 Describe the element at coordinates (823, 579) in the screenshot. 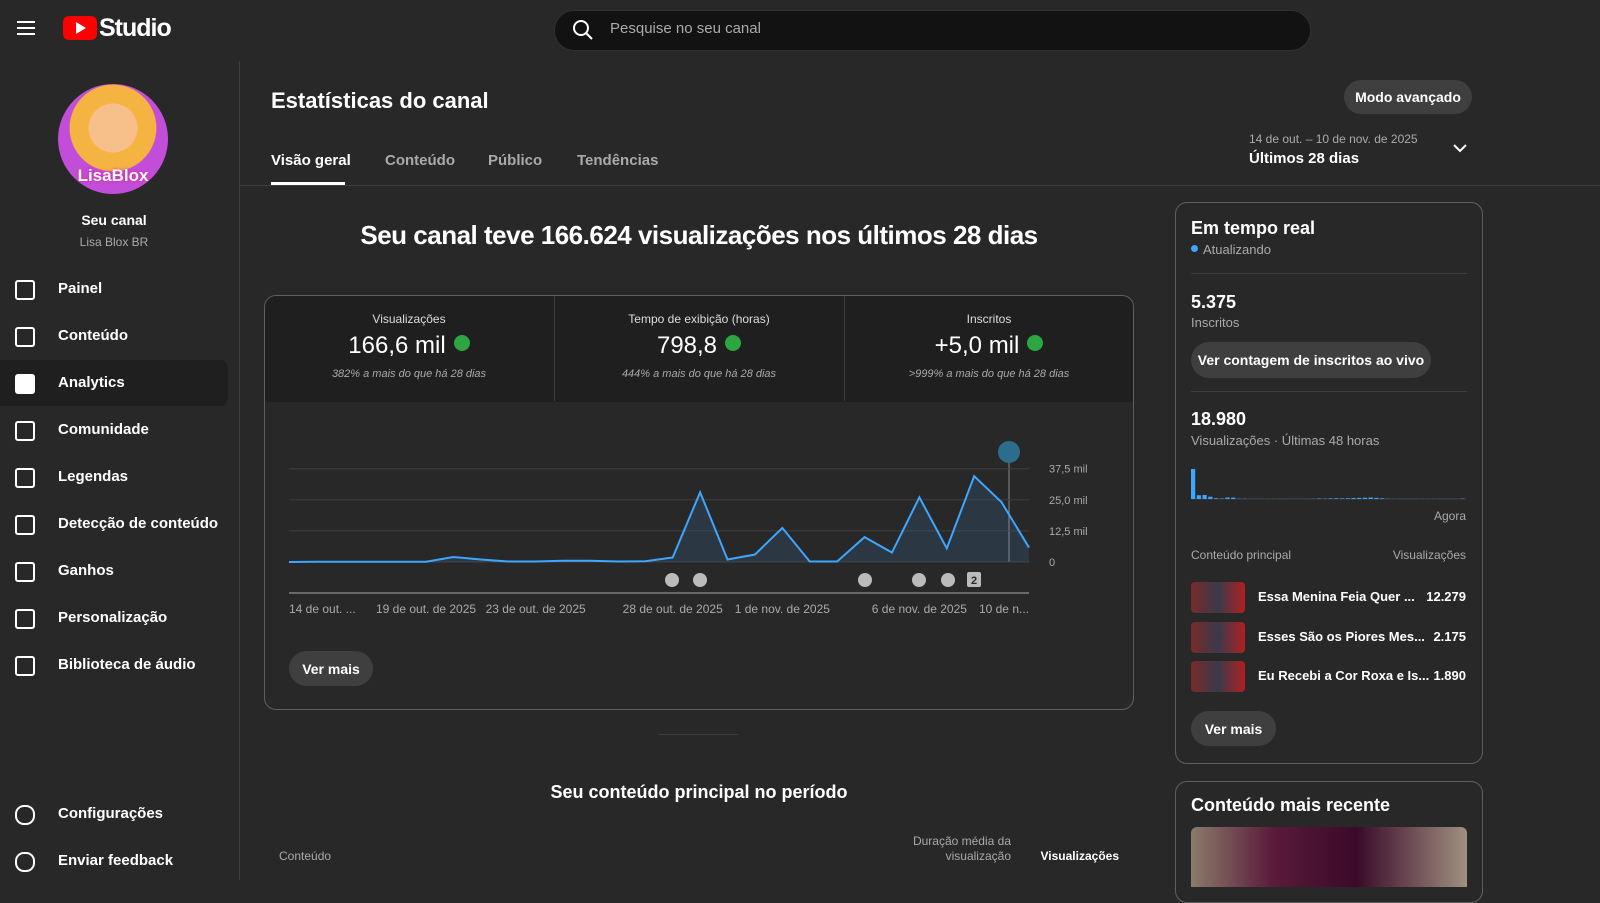

I see `upload-markers` at that location.